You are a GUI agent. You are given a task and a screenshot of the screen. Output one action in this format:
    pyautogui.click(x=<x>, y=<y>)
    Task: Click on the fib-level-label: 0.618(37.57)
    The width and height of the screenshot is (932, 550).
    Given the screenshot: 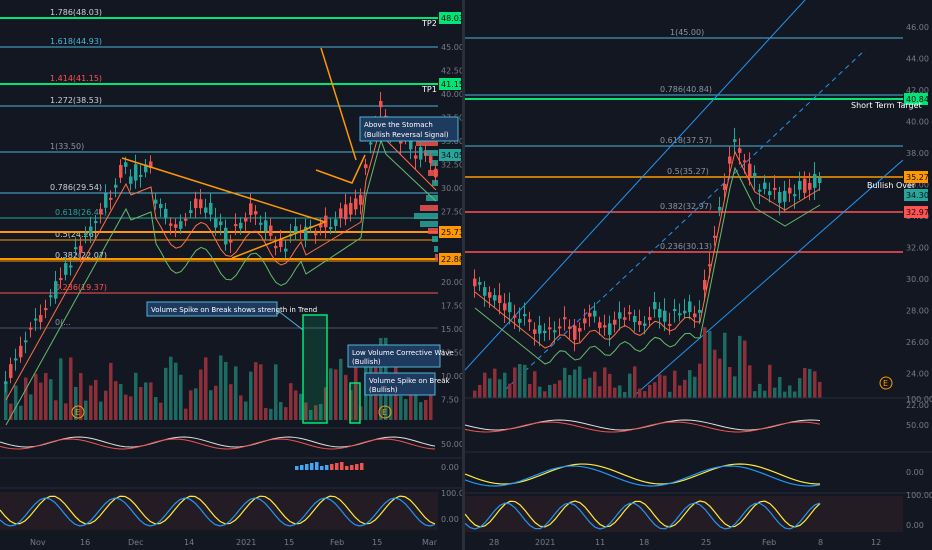 What is the action you would take?
    pyautogui.click(x=686, y=140)
    